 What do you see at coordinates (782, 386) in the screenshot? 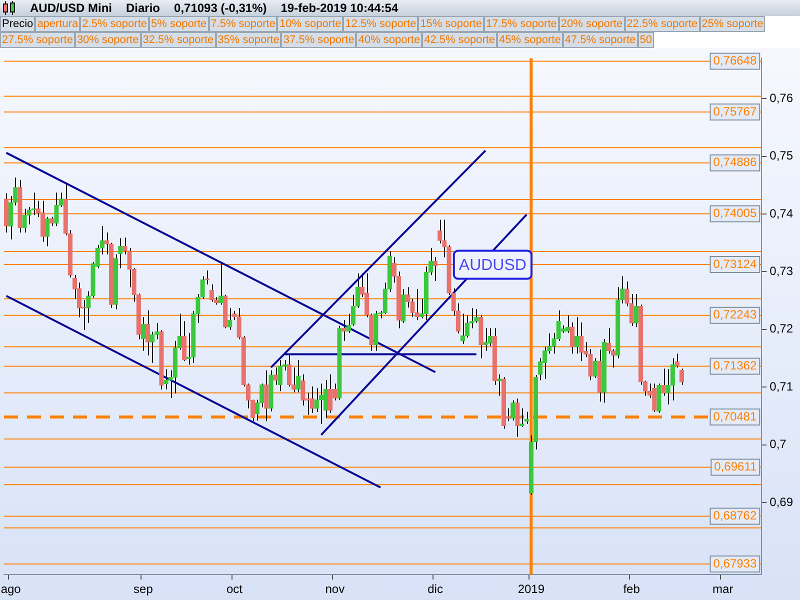
I see `y-tick-label: 0,71` at bounding box center [782, 386].